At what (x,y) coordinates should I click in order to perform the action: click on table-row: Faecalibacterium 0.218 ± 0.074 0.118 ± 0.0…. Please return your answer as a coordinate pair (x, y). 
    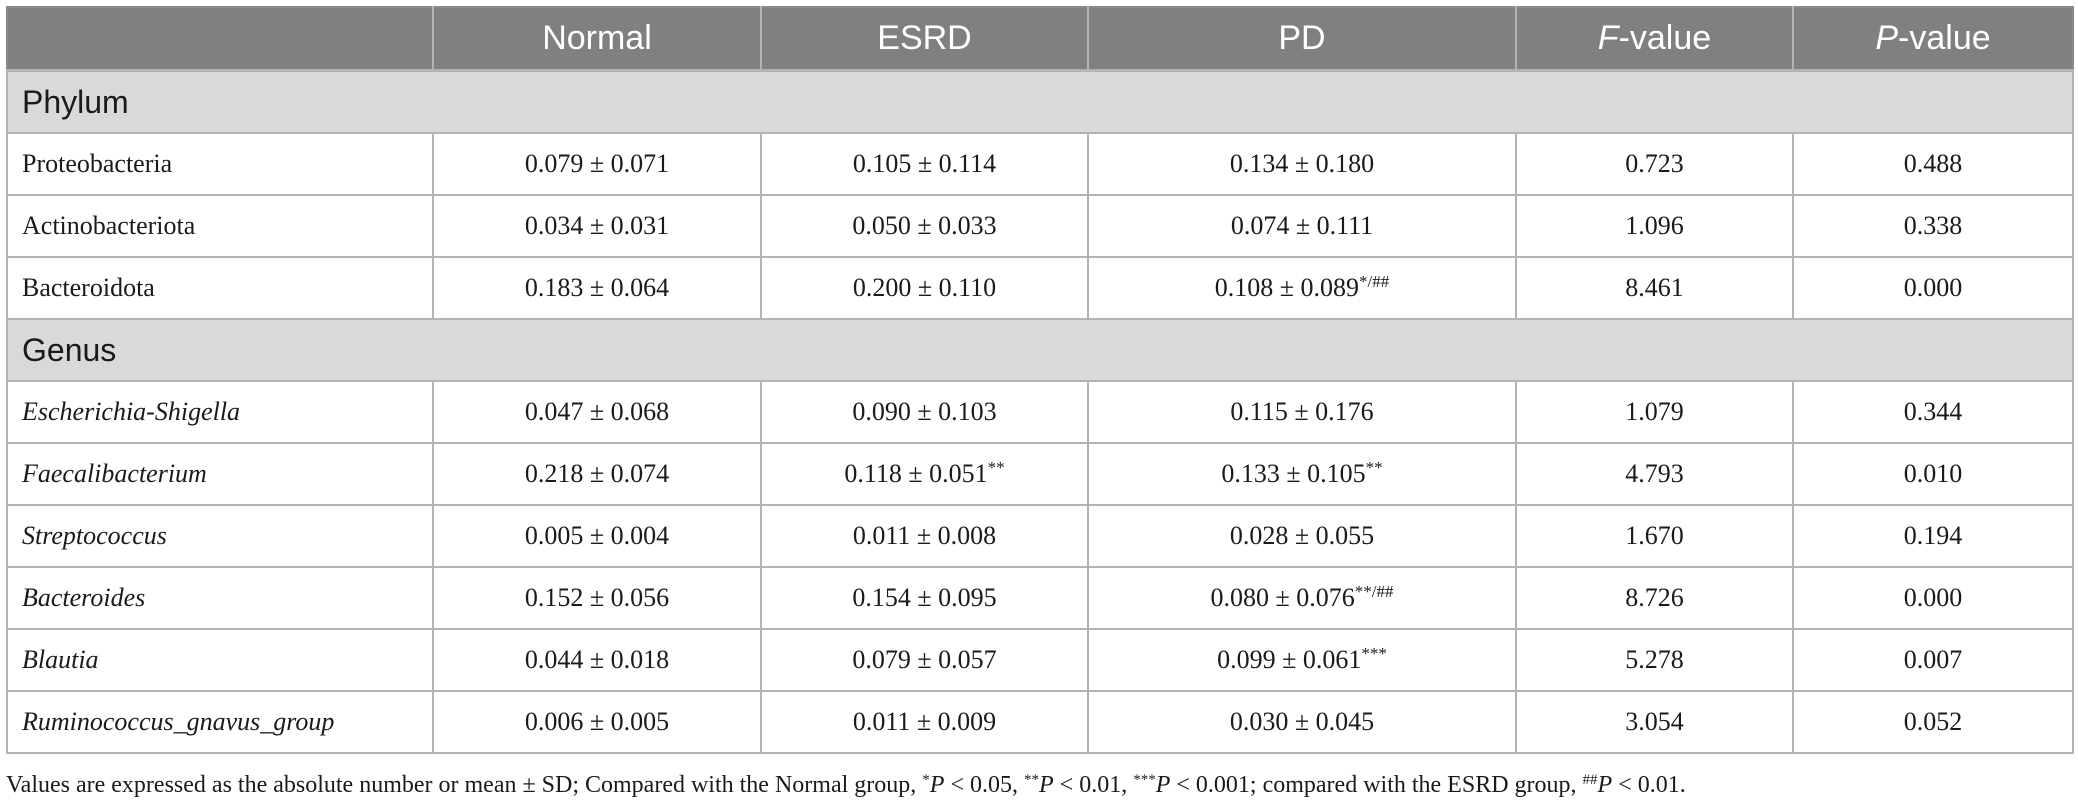
    Looking at the image, I should click on (1040, 474).